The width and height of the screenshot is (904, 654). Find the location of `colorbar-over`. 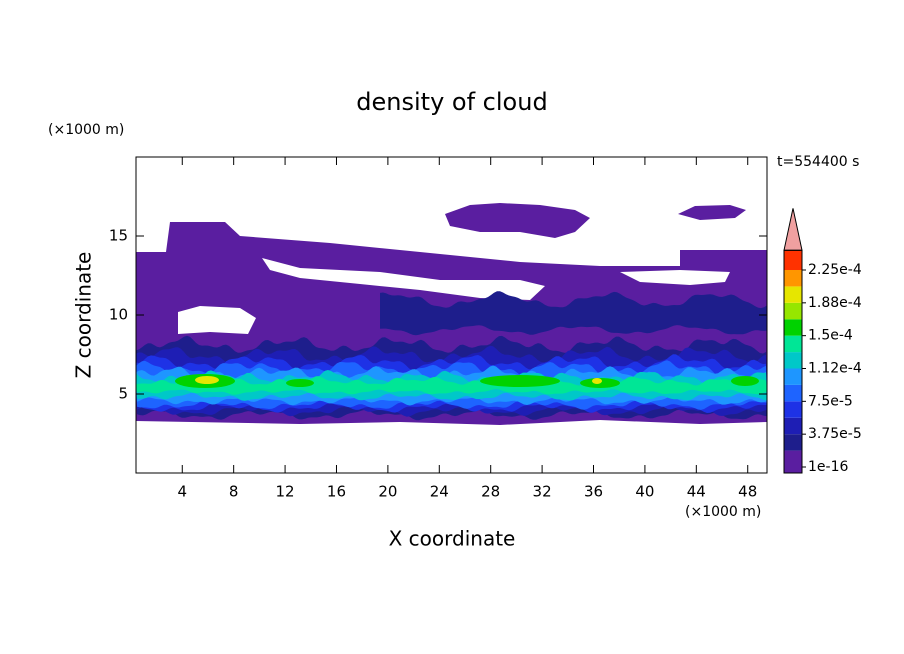

colorbar-over is located at coordinates (793, 229).